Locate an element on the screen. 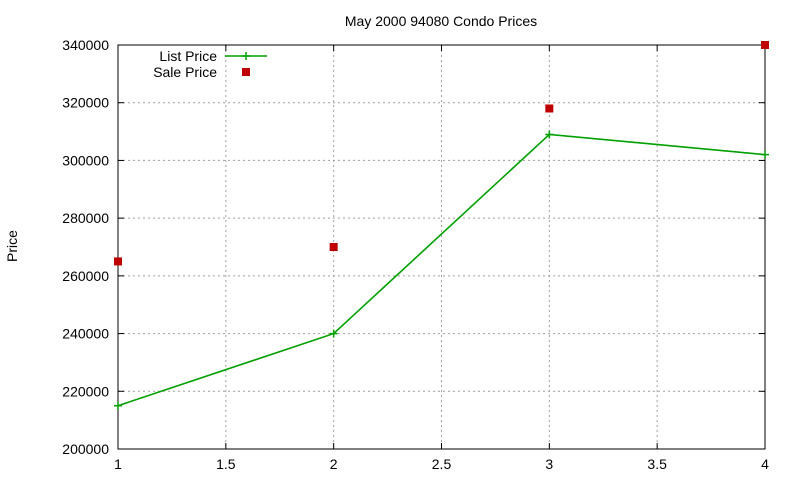  y-tick-label: 200000 is located at coordinates (85, 449).